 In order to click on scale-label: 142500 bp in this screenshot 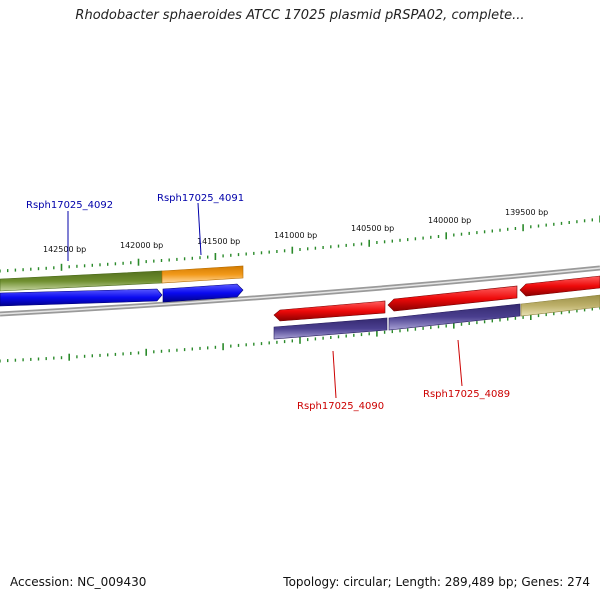, I will do `click(64, 249)`.